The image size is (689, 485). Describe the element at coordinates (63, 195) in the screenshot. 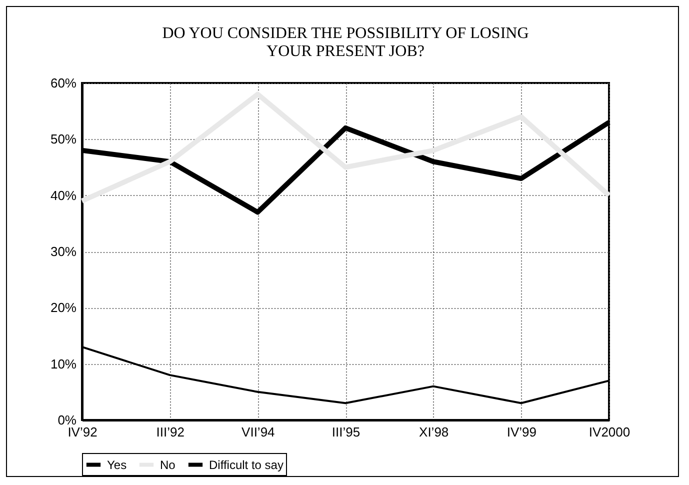

I see `y-tick-label: 40%` at that location.